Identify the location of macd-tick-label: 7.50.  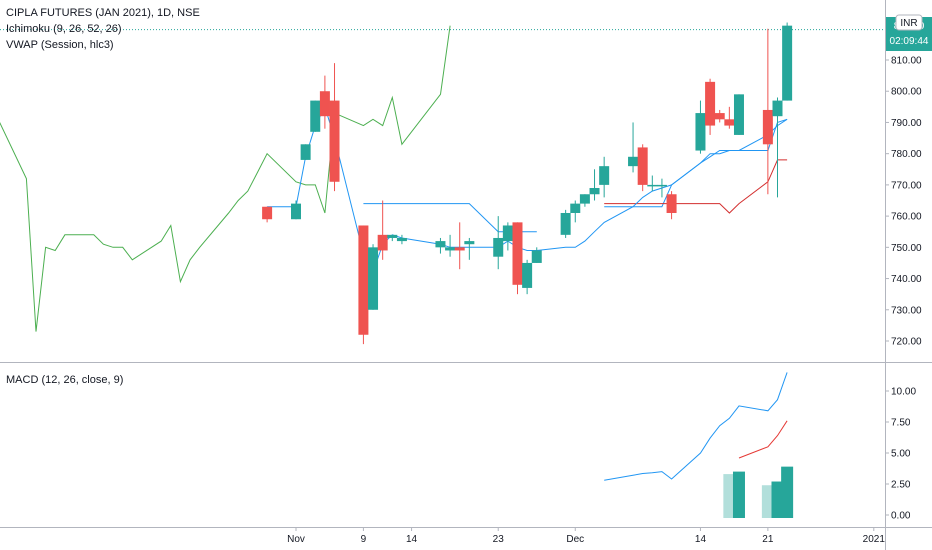
(901, 423).